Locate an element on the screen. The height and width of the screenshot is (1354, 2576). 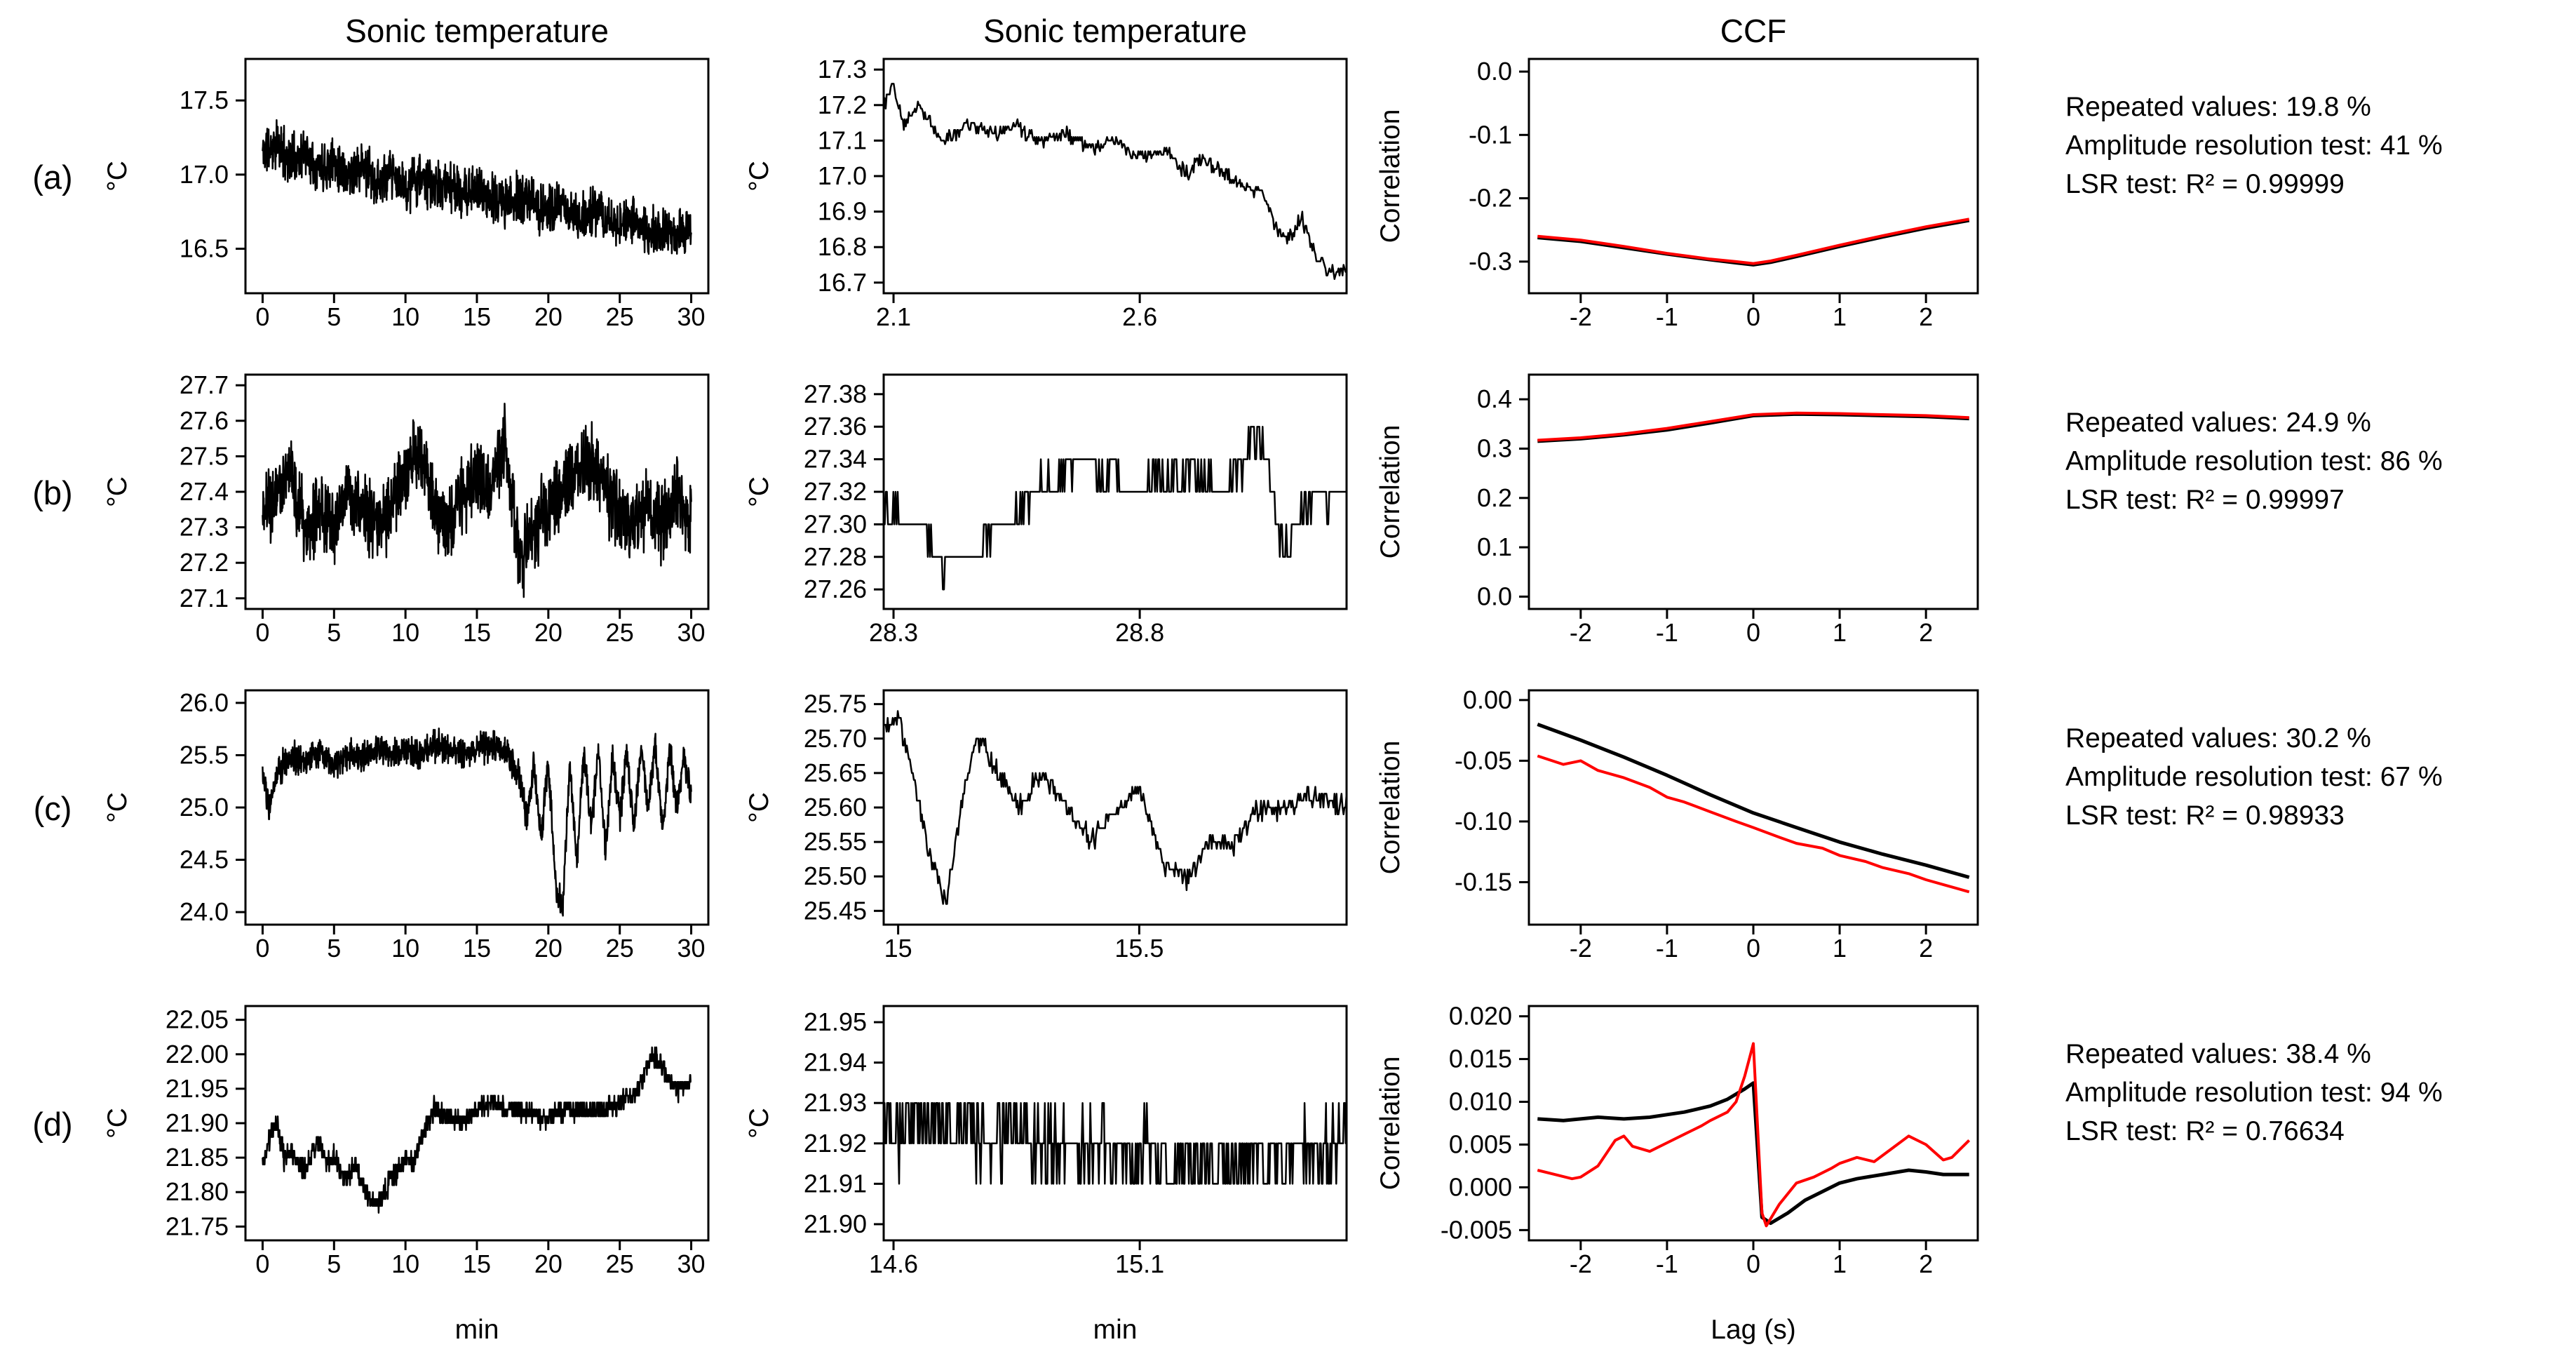
row-label-cell: (c) is located at coordinates (52, 803).